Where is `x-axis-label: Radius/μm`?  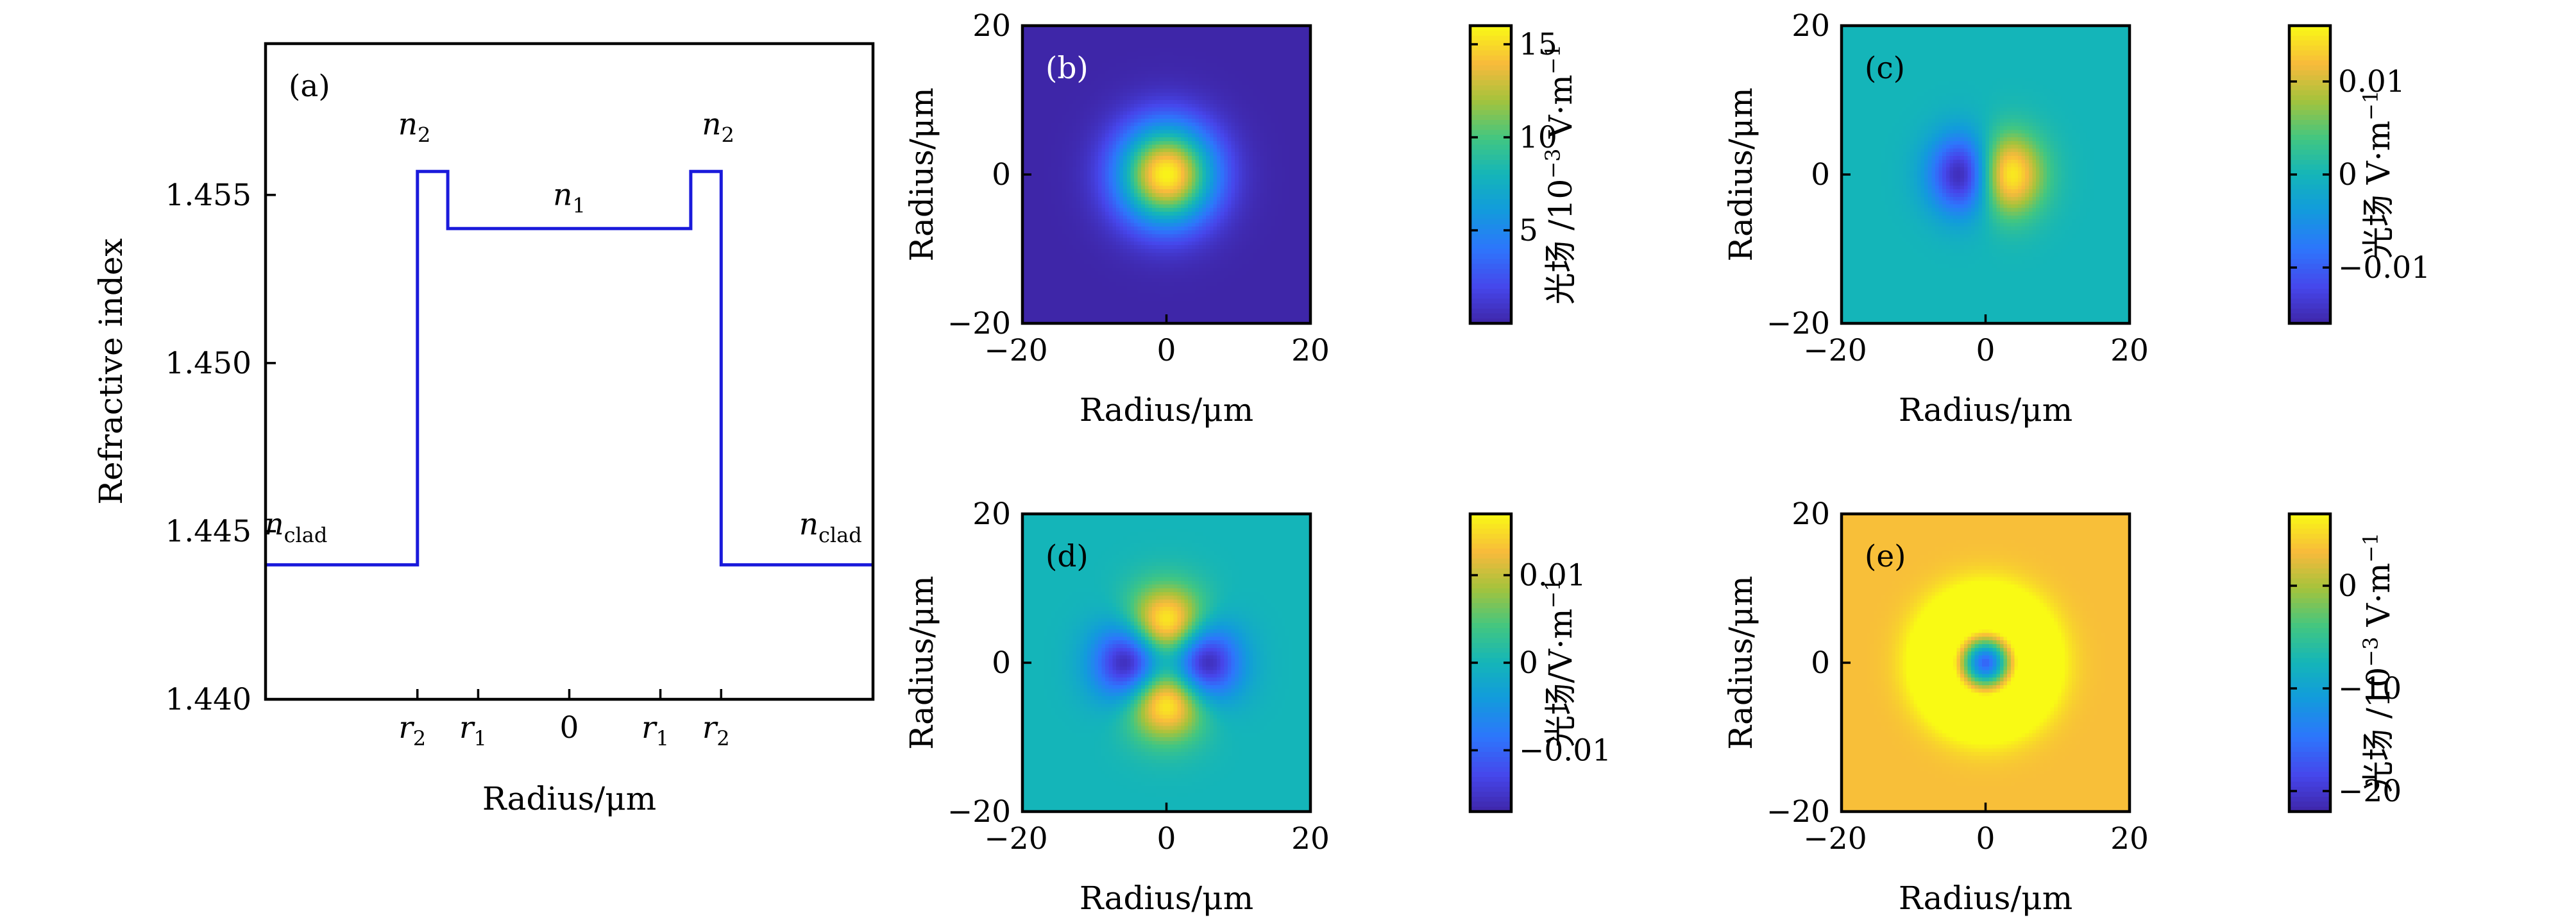 x-axis-label: Radius/μm is located at coordinates (569, 798).